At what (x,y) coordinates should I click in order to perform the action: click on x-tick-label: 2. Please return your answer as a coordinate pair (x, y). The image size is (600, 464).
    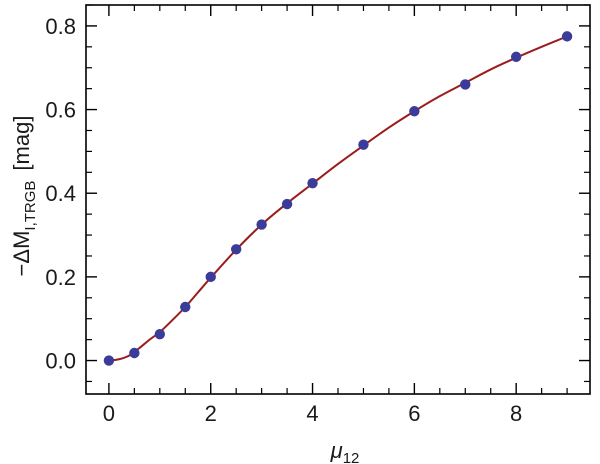
    Looking at the image, I should click on (211, 413).